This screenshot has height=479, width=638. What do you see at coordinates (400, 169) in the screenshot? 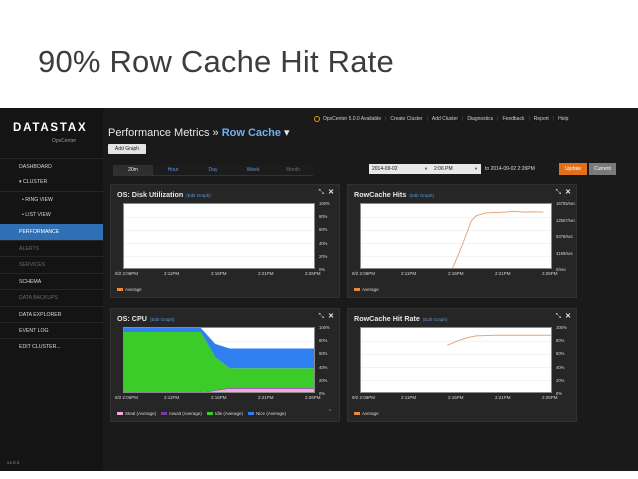
I see `start-date-select: 2014-09-02 ▼` at bounding box center [400, 169].